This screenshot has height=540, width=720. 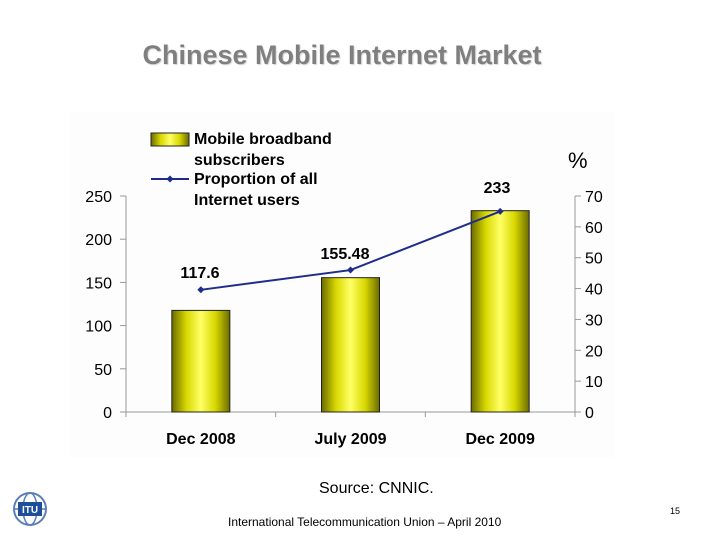 I want to click on legend-label: subscribers, so click(x=239, y=160).